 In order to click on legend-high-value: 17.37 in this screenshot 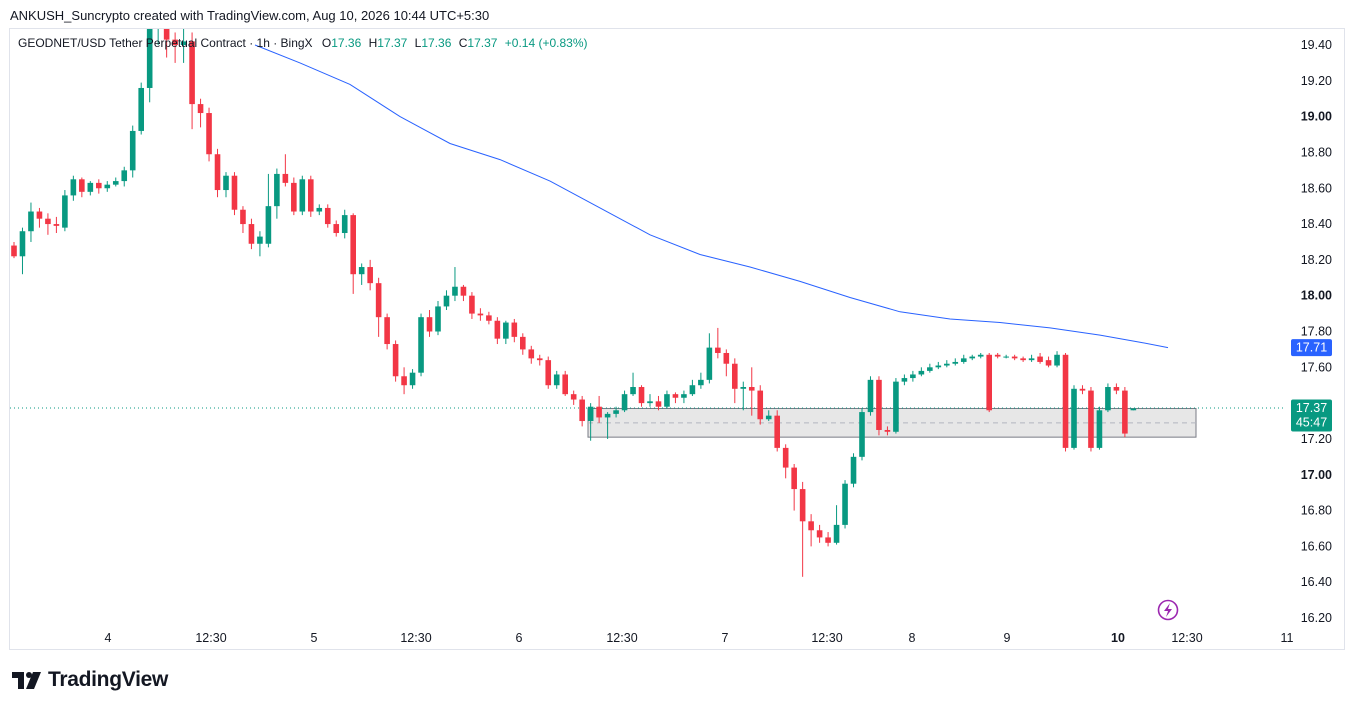, I will do `click(392, 43)`.